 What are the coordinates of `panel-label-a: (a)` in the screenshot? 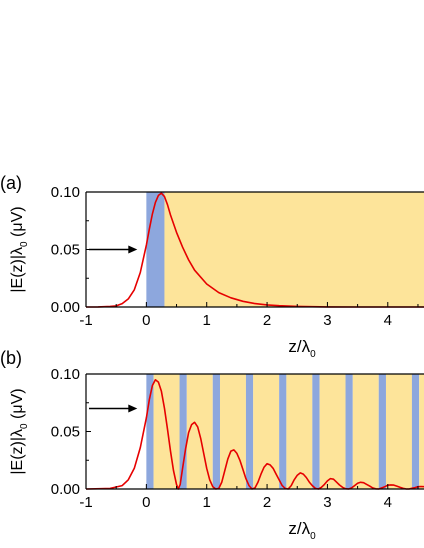 It's located at (11, 183).